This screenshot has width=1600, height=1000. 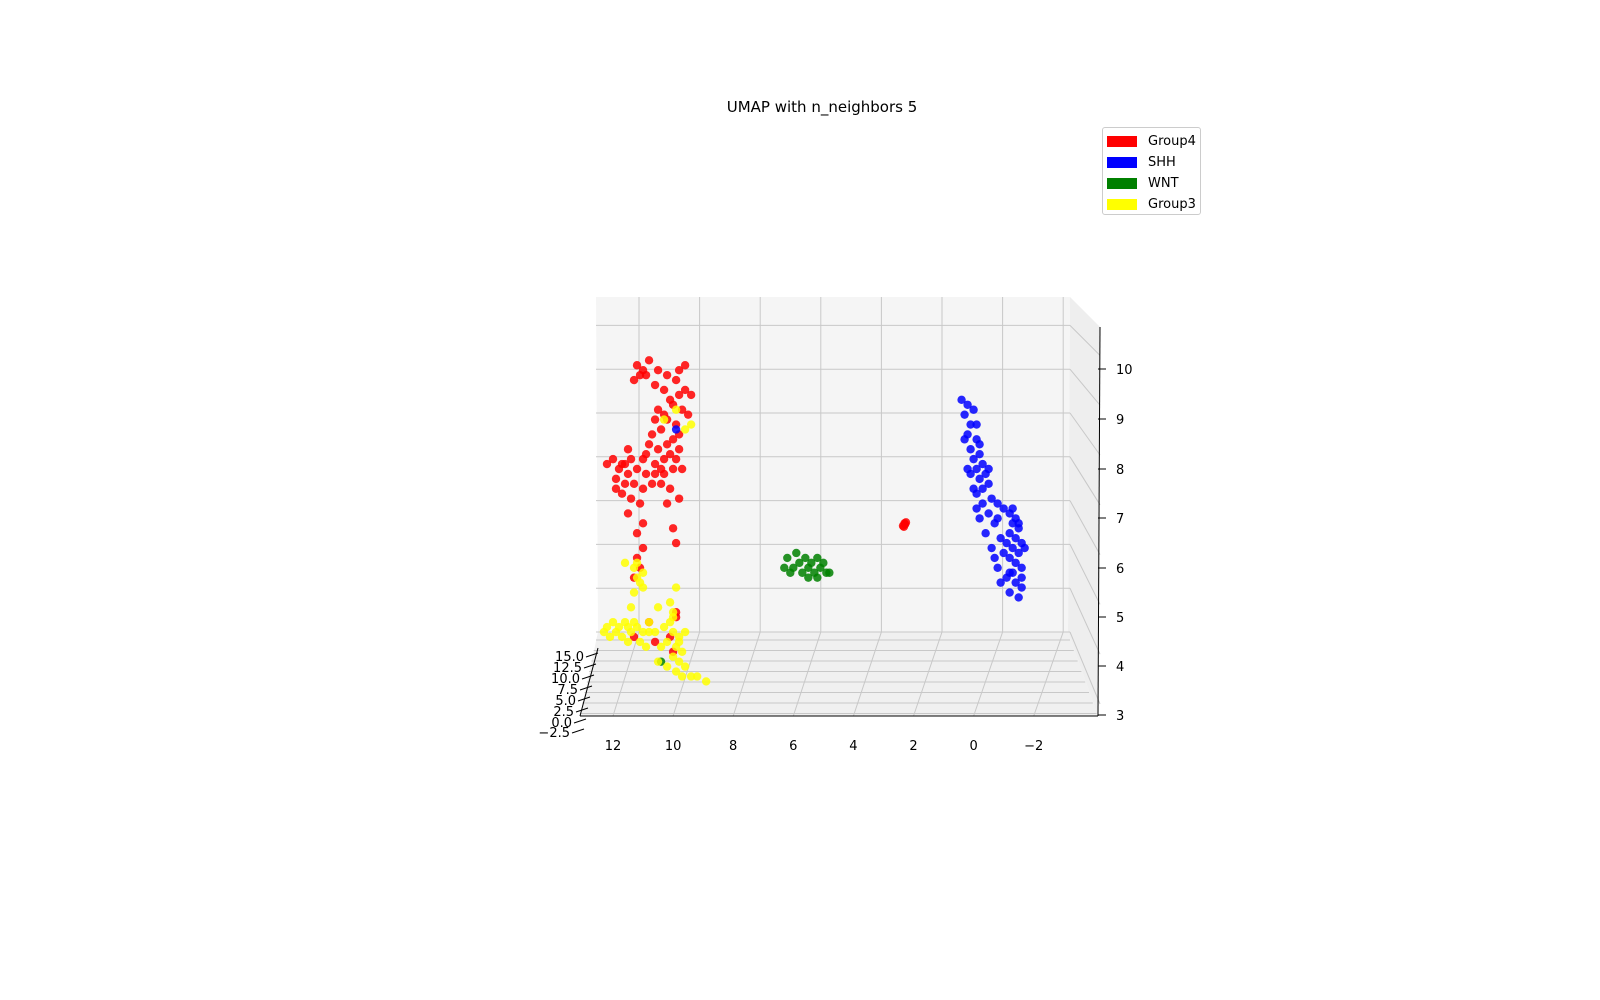 I want to click on y-tick-label: 2.5, so click(x=563, y=712).